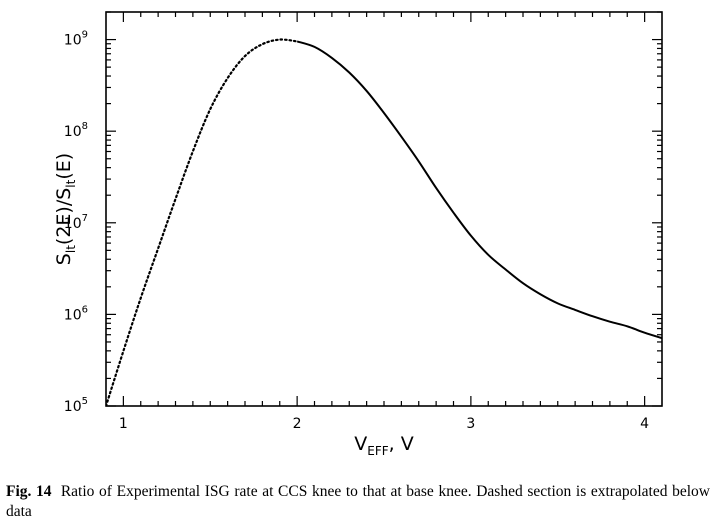 The height and width of the screenshot is (526, 714). I want to click on x-tick-label: 2, so click(297, 424).